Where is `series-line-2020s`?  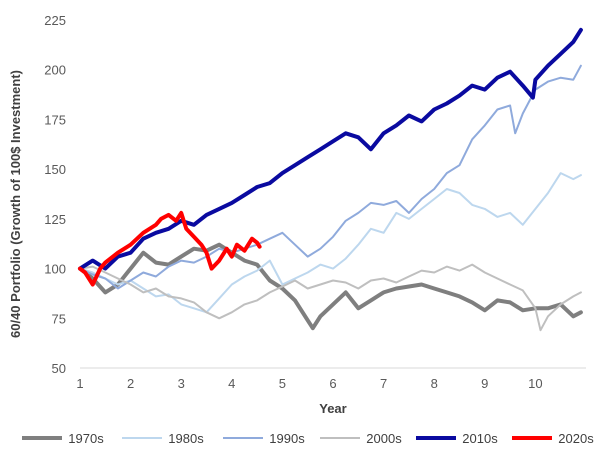 series-line-2020s is located at coordinates (170, 248).